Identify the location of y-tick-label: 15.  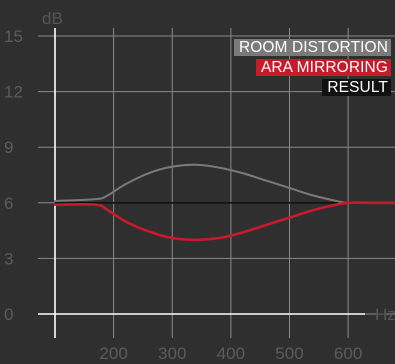
(13, 36).